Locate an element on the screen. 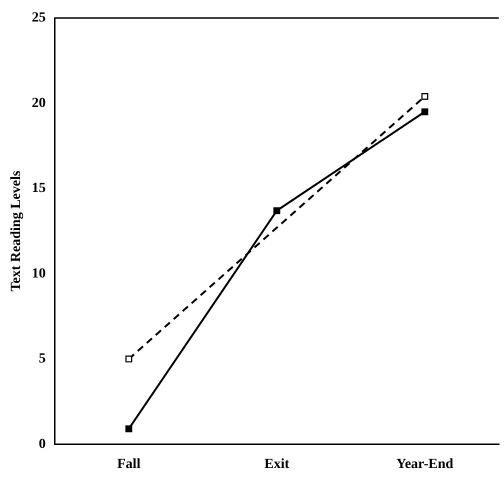  y-tick-label: 15 is located at coordinates (39, 188).